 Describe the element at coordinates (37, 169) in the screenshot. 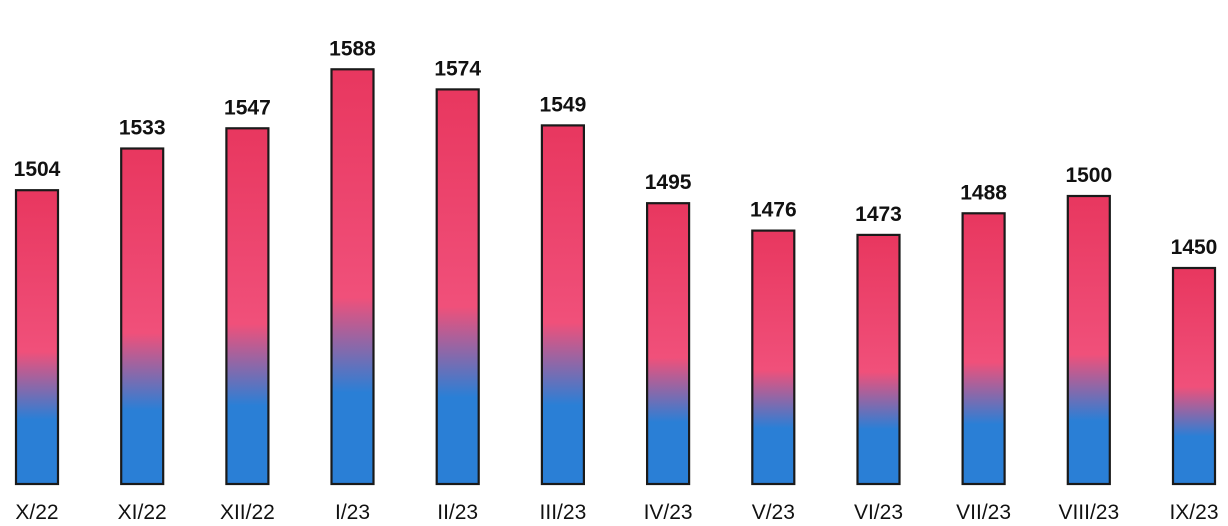

I see `data-label: 1504` at that location.